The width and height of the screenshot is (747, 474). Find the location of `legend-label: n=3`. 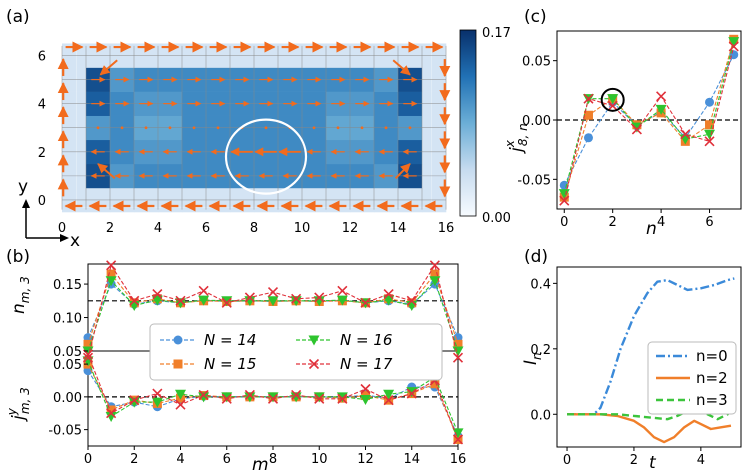

legend-label: n=3 is located at coordinates (712, 400).